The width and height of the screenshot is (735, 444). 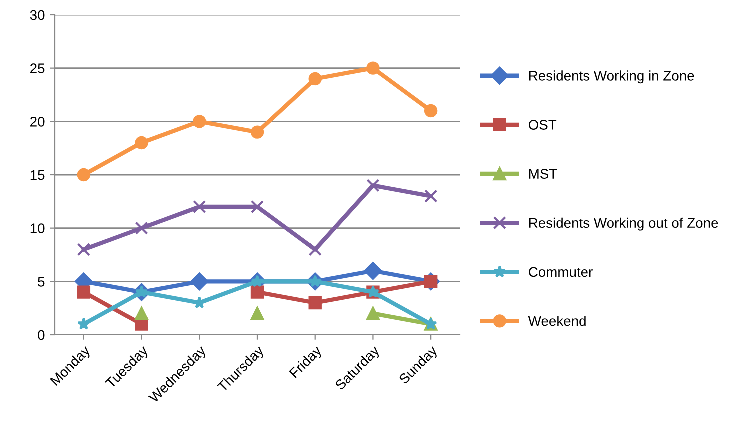 I want to click on y-tick-label: 5, so click(x=41, y=282).